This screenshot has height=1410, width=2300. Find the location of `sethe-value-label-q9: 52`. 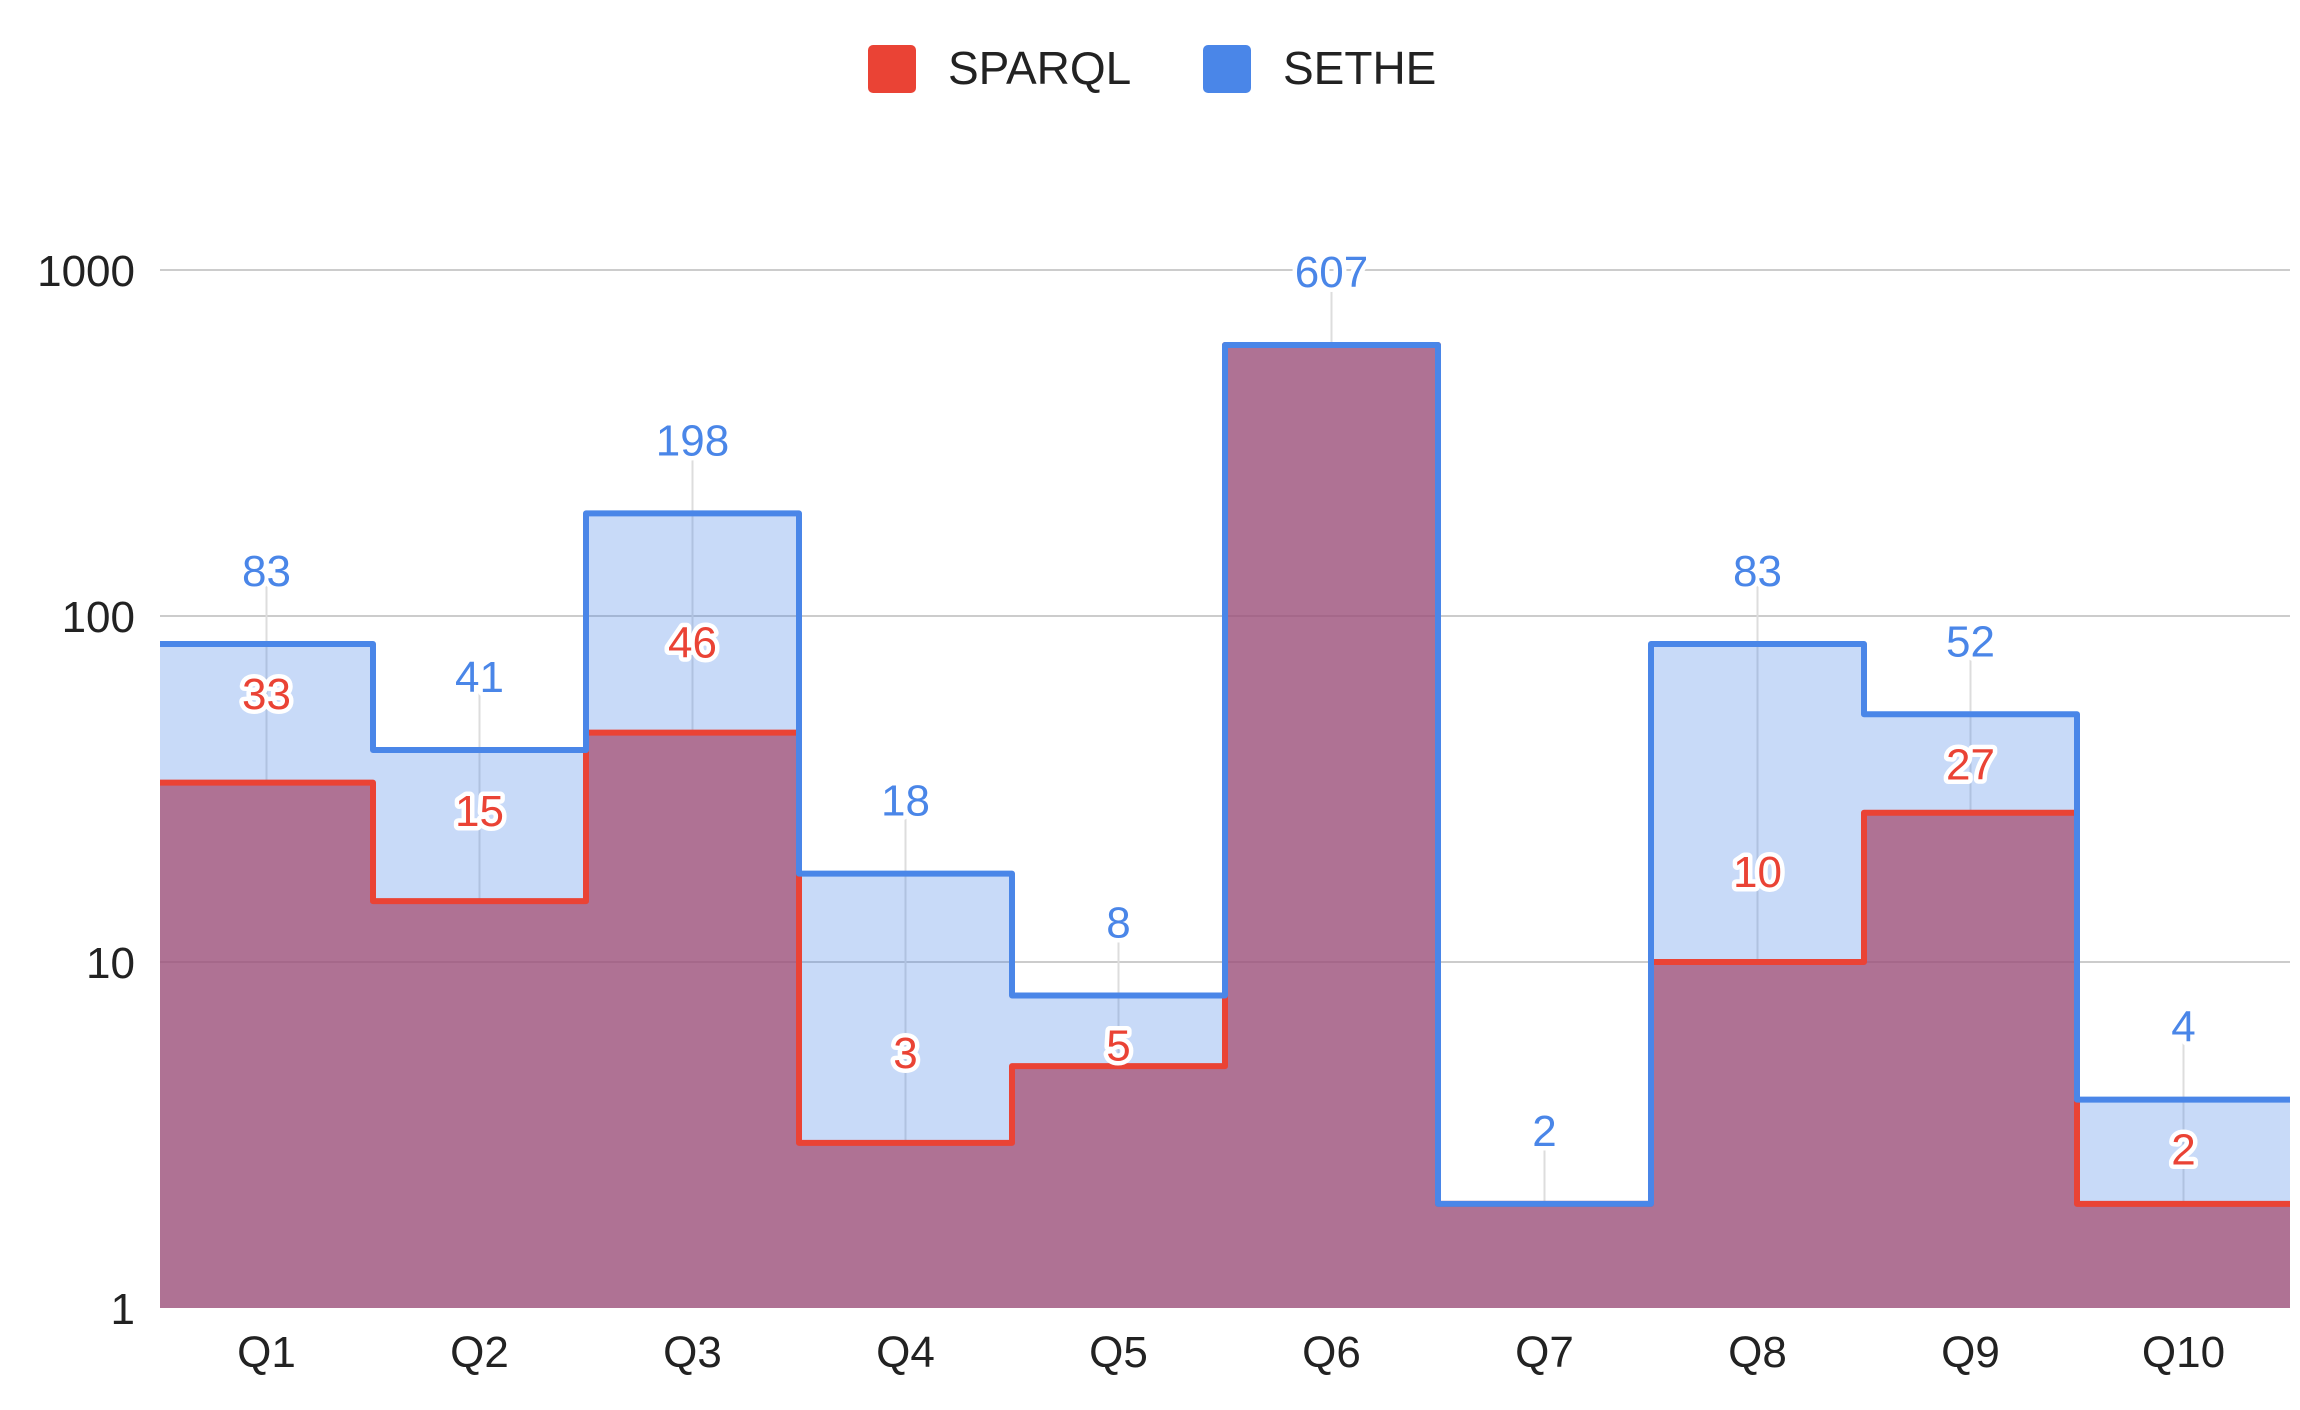

sethe-value-label-q9: 52 is located at coordinates (1970, 641).